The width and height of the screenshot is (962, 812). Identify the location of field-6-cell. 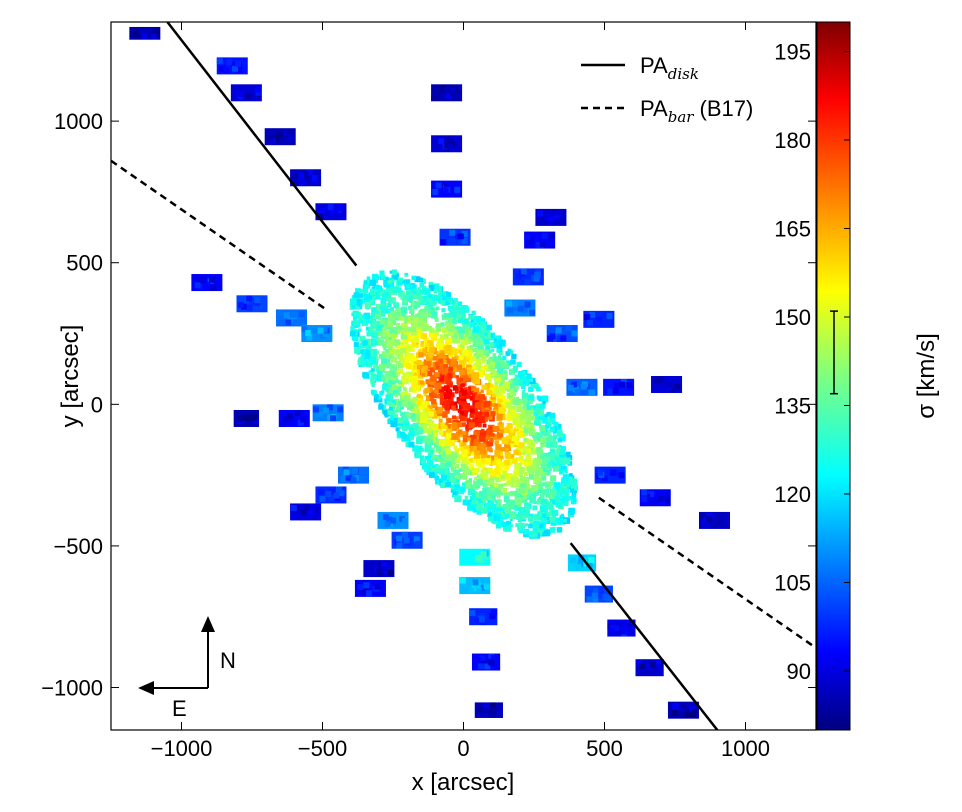
(211, 279).